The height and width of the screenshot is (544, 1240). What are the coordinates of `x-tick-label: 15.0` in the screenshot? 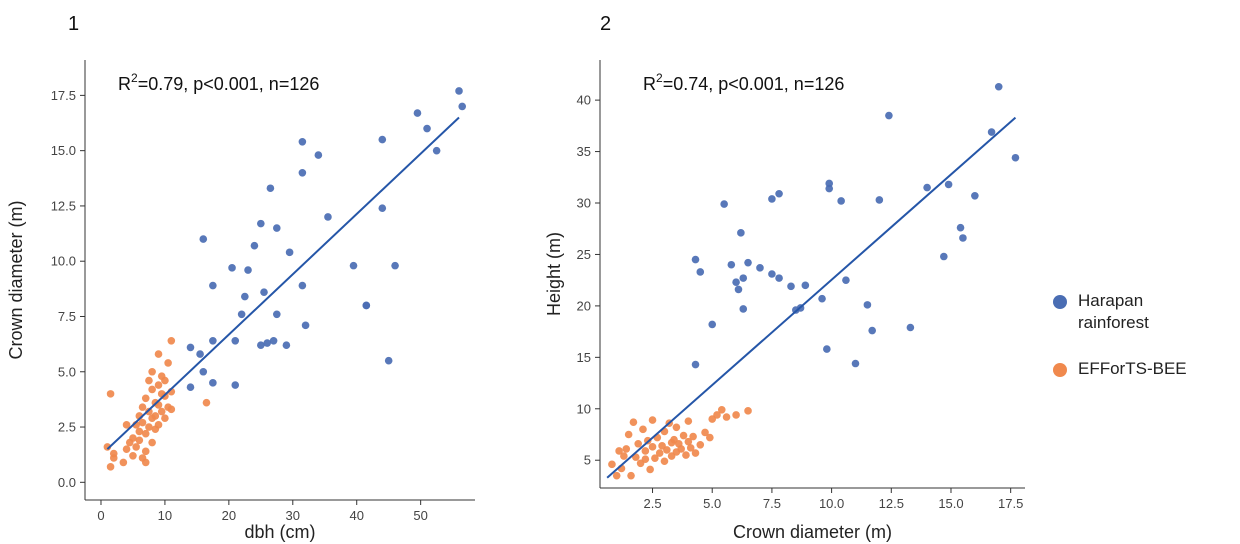 It's located at (950, 503).